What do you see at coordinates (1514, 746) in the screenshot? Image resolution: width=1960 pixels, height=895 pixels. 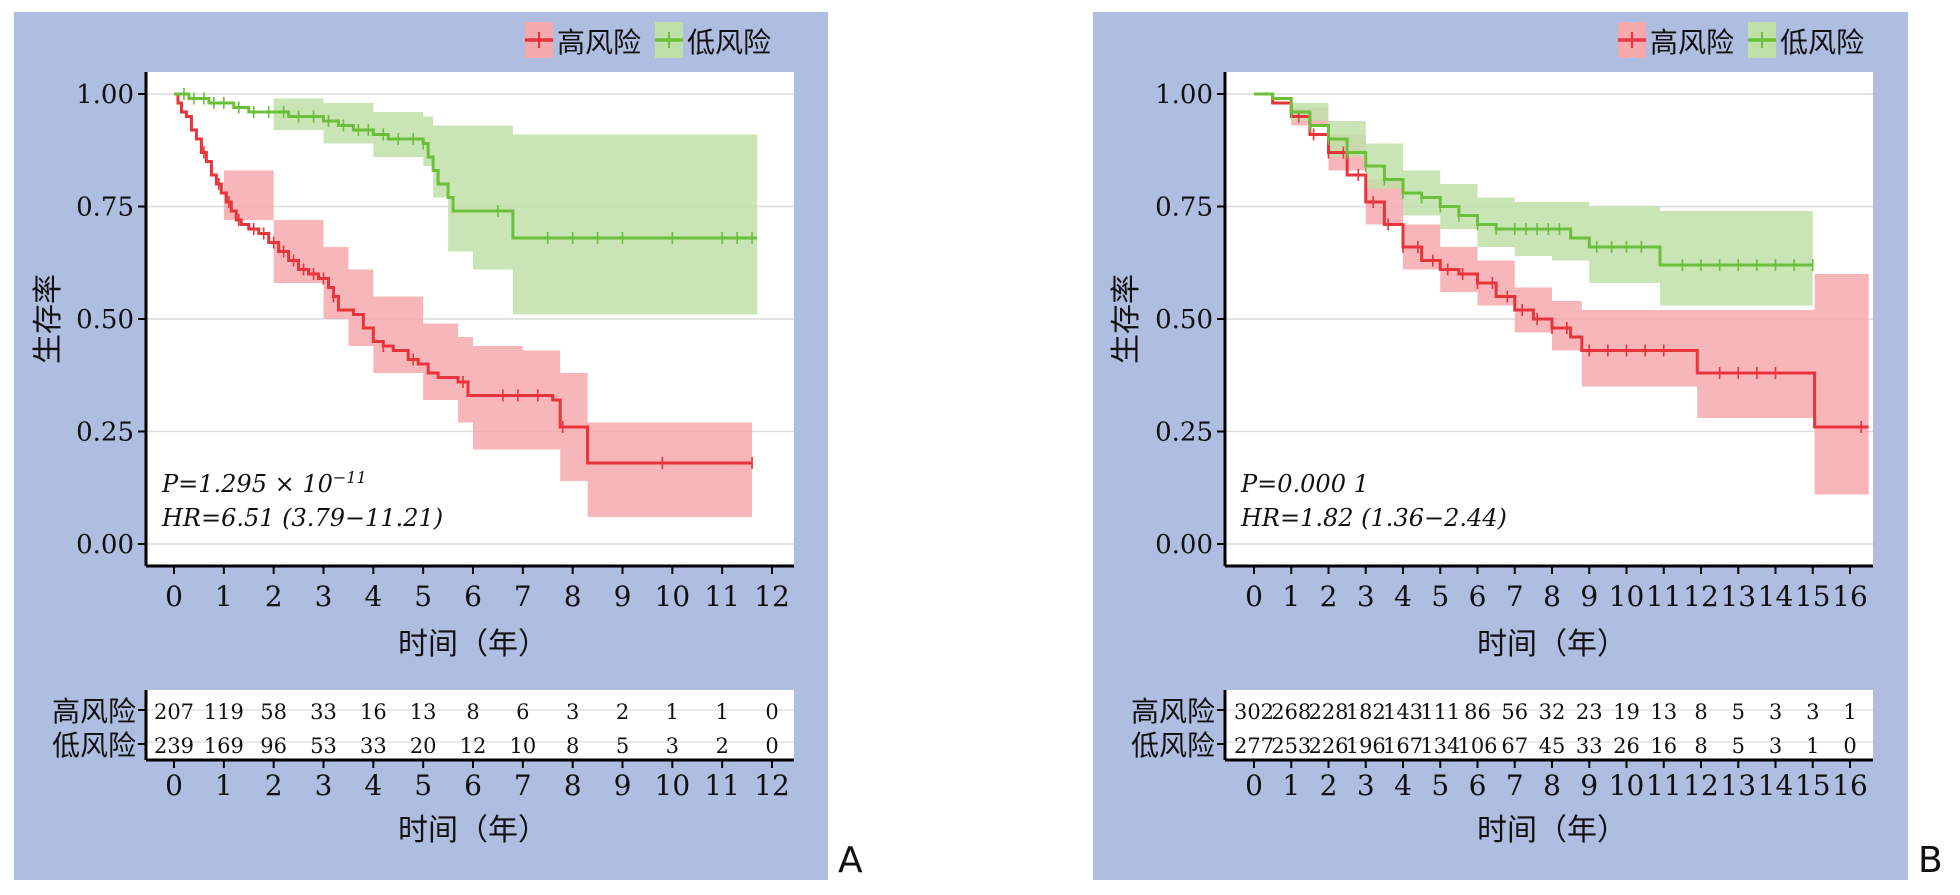 I see `risk-table-cell: 67` at bounding box center [1514, 746].